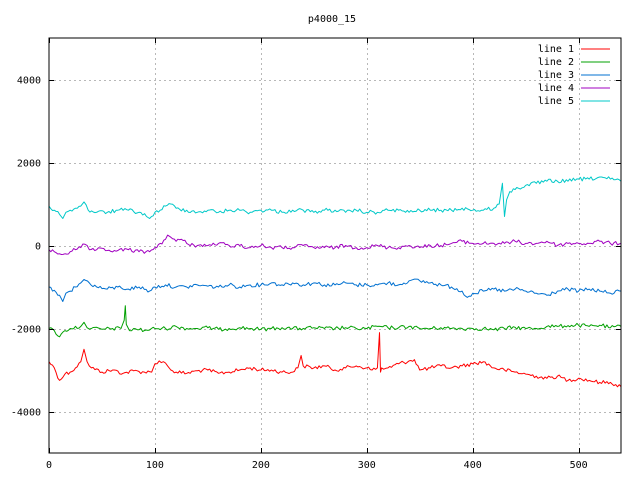 The height and width of the screenshot is (480, 640). Describe the element at coordinates (367, 465) in the screenshot. I see `x-tick-label: 300` at that location.